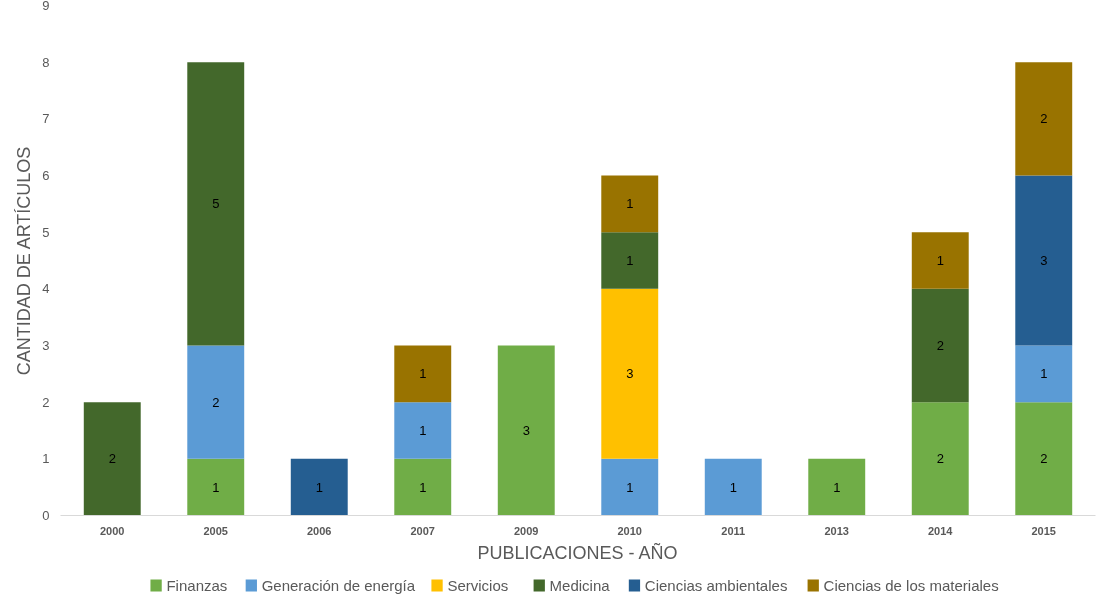 The width and height of the screenshot is (1112, 613). What do you see at coordinates (911, 585) in the screenshot?
I see `legend-label: Ciencias de los materiales` at bounding box center [911, 585].